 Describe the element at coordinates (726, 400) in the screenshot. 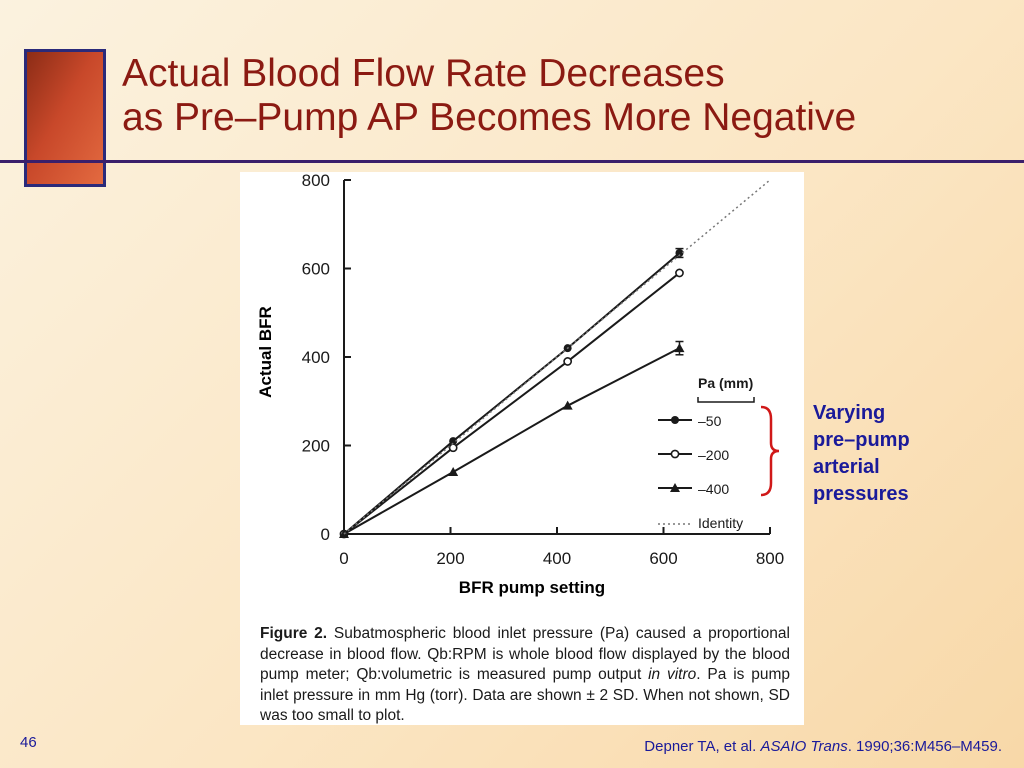

I see `legend-bracket` at that location.